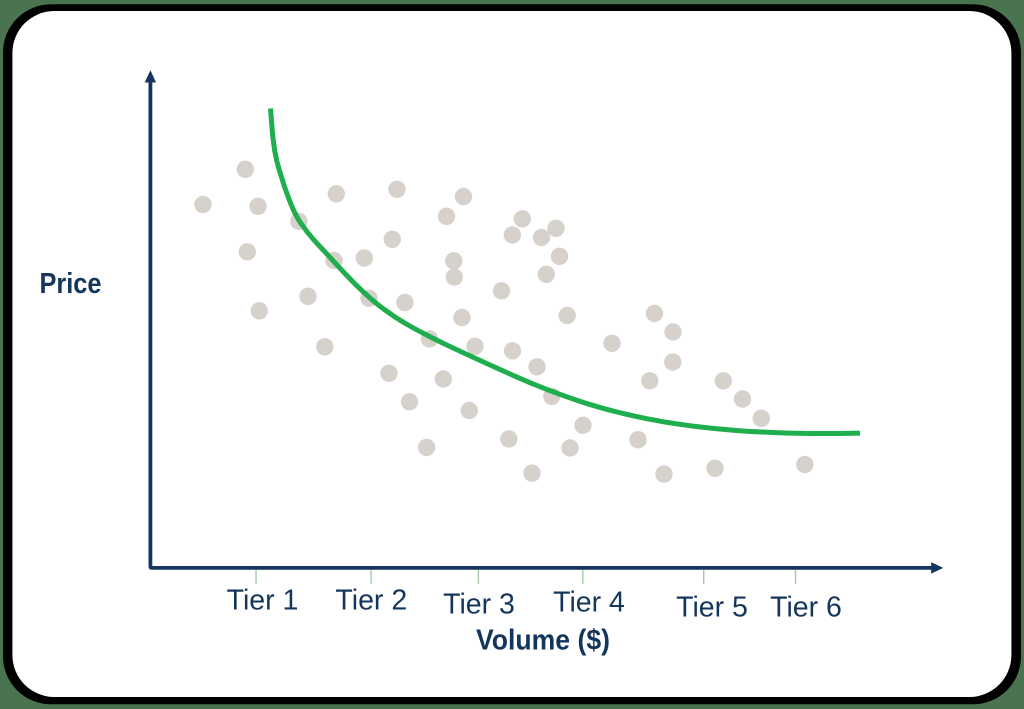 This screenshot has height=709, width=1024. Describe the element at coordinates (371, 601) in the screenshot. I see `svg-text: Tier 2` at that location.